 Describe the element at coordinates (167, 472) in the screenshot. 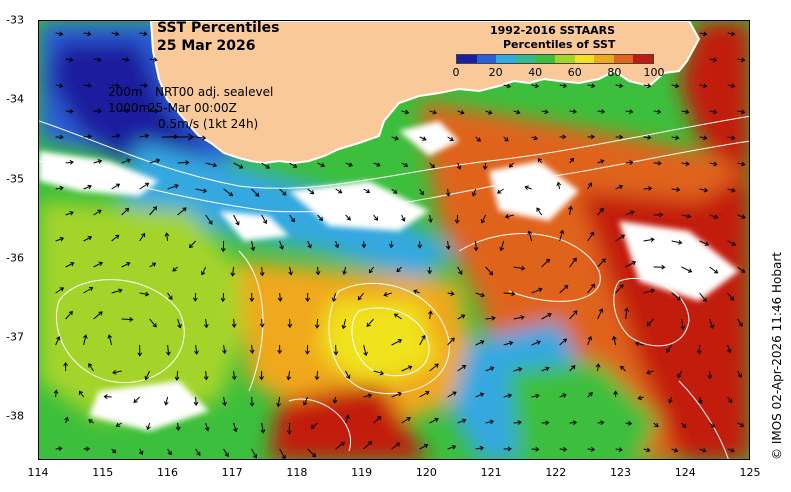

I see `x-tick-label: 116` at that location.